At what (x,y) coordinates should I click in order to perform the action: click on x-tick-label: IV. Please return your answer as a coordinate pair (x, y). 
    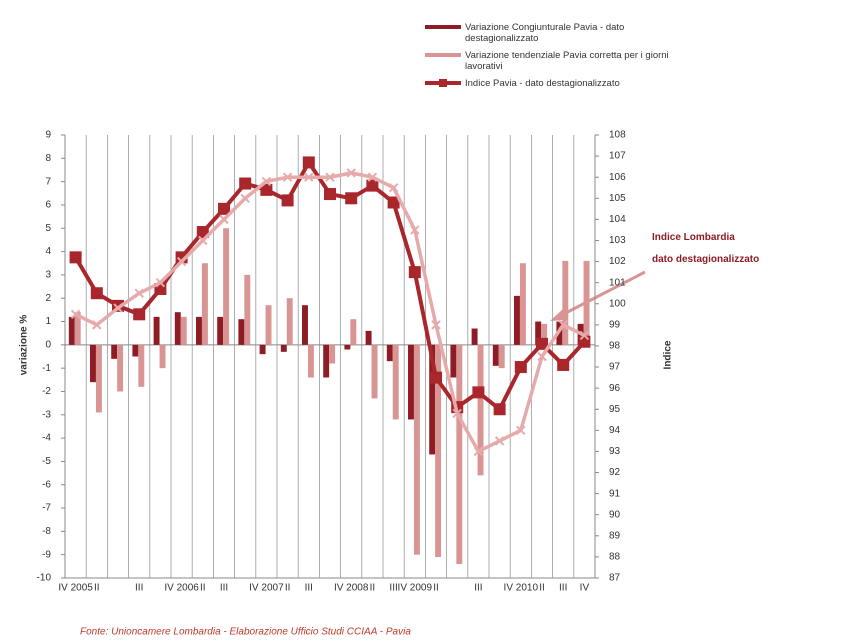
    Looking at the image, I should click on (585, 588).